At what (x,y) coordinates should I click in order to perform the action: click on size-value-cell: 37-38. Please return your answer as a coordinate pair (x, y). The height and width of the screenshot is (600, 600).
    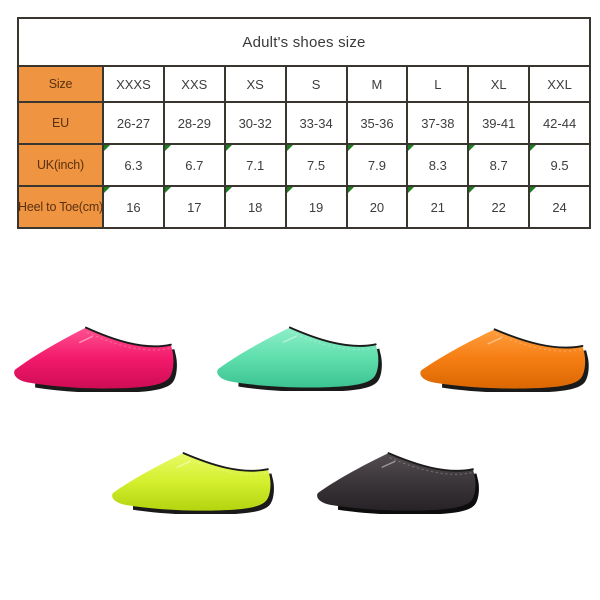
    Looking at the image, I should click on (438, 123).